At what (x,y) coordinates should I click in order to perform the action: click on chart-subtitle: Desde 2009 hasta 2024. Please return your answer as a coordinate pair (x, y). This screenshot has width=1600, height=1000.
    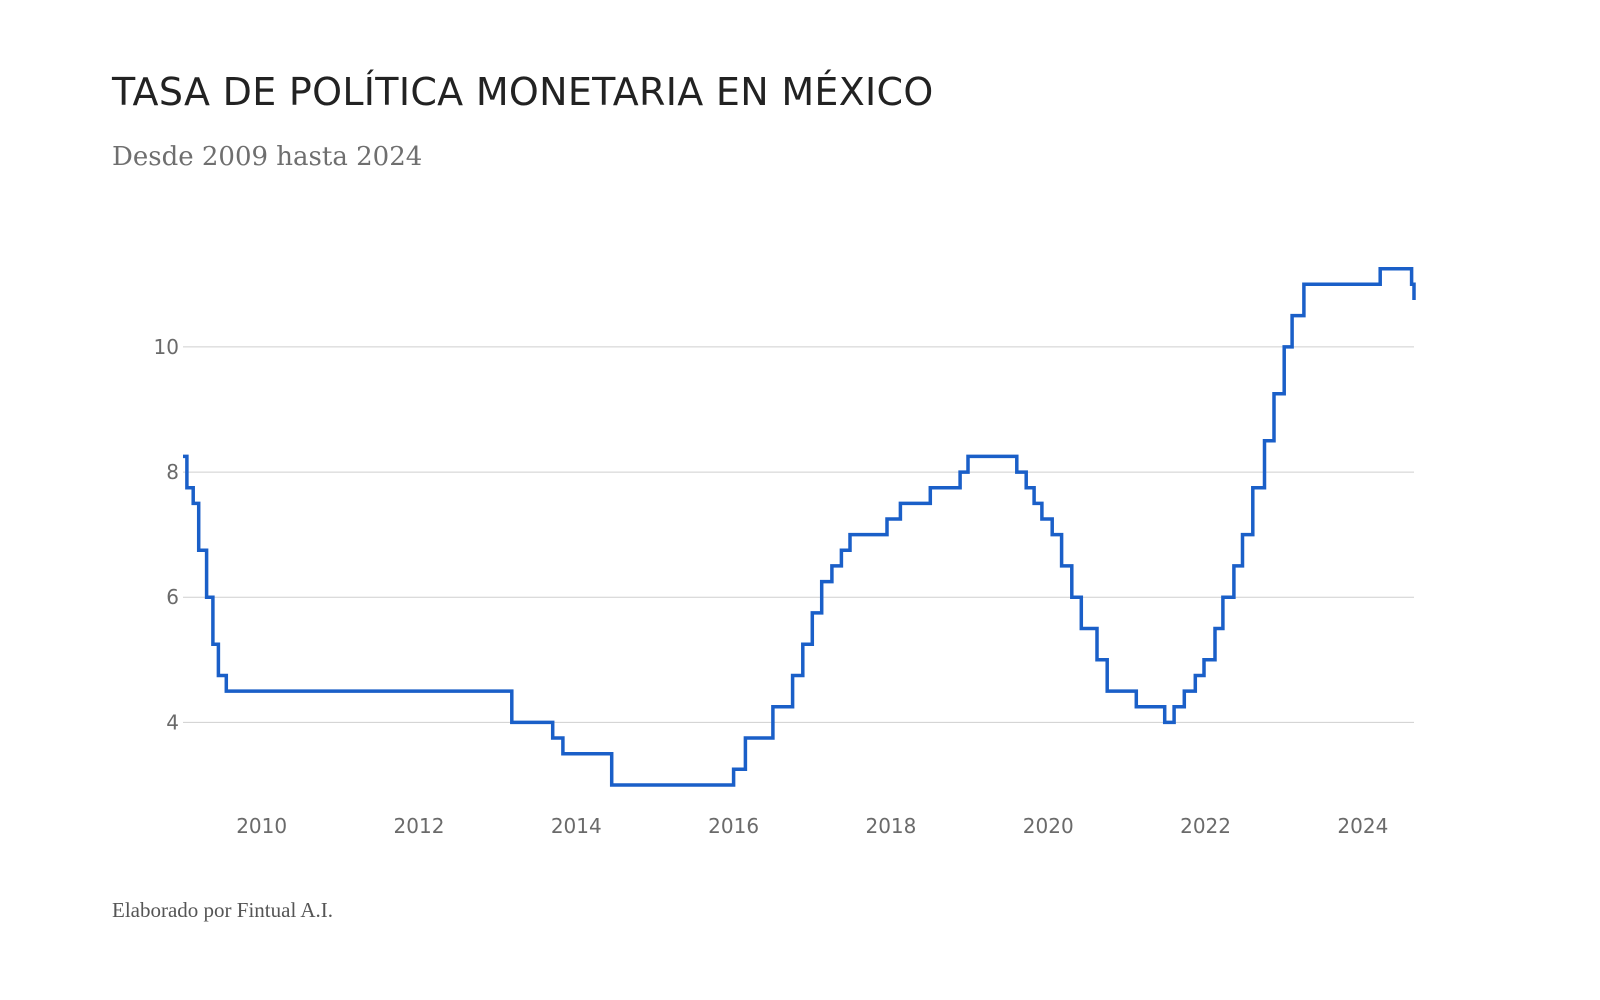
    Looking at the image, I should click on (267, 157).